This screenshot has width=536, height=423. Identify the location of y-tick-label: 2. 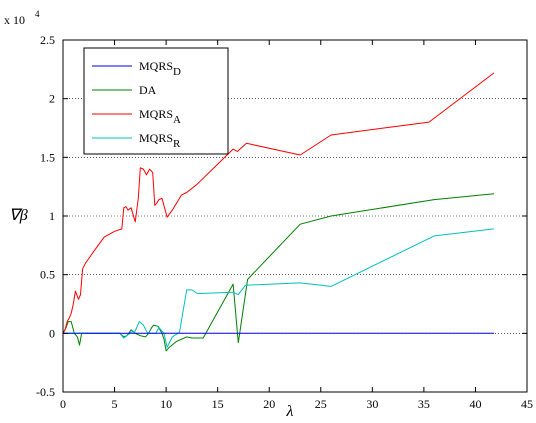
(52, 99).